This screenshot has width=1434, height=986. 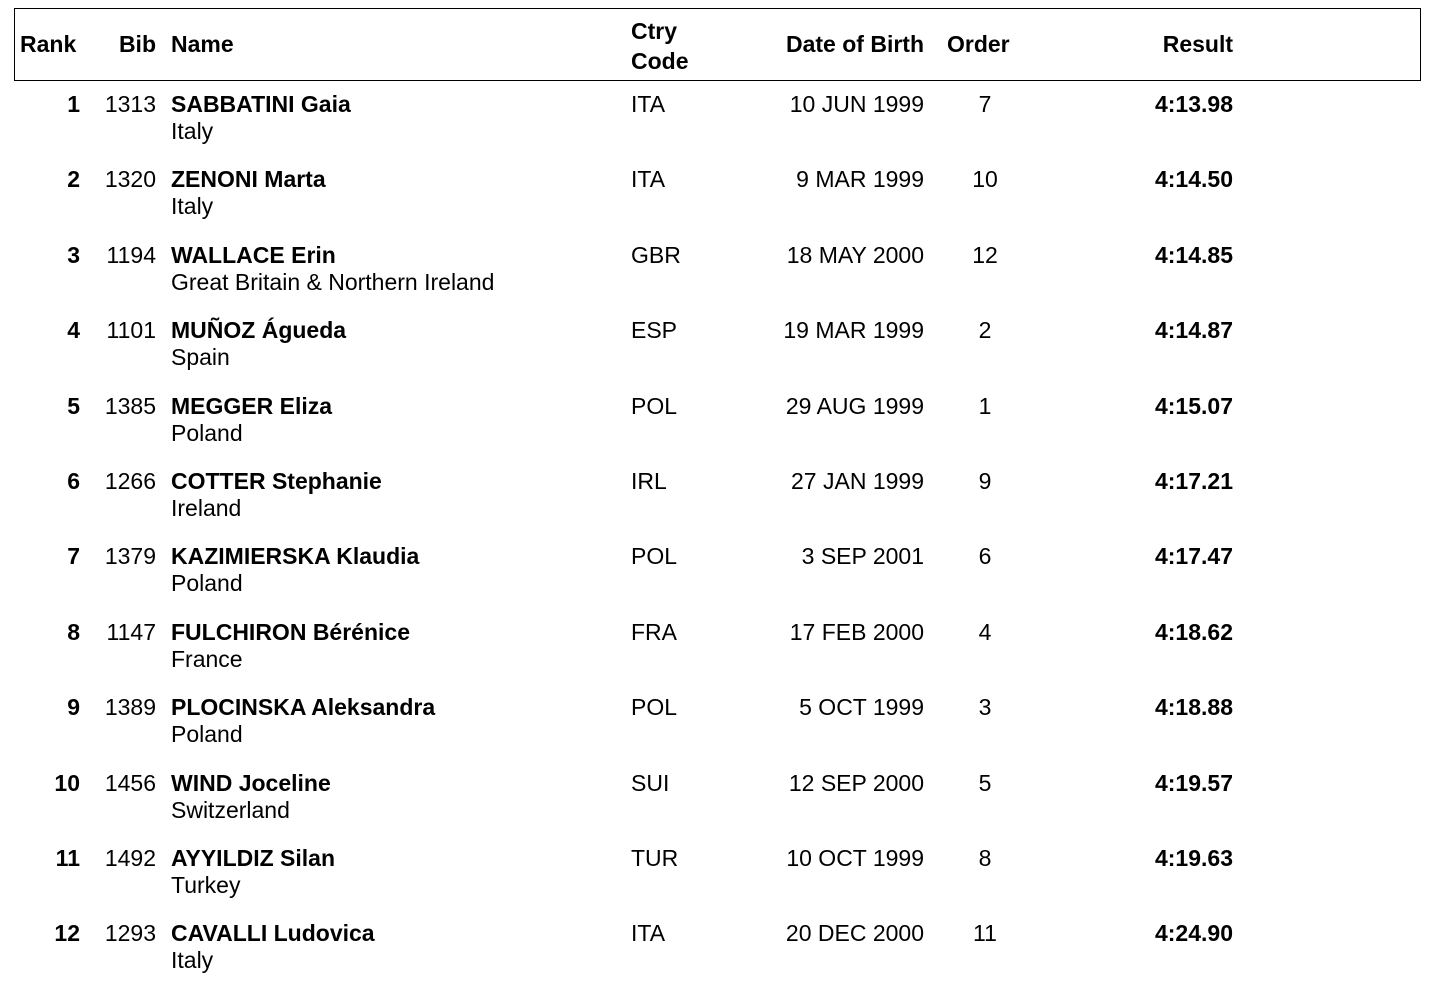 I want to click on header-name: Name, so click(x=202, y=44).